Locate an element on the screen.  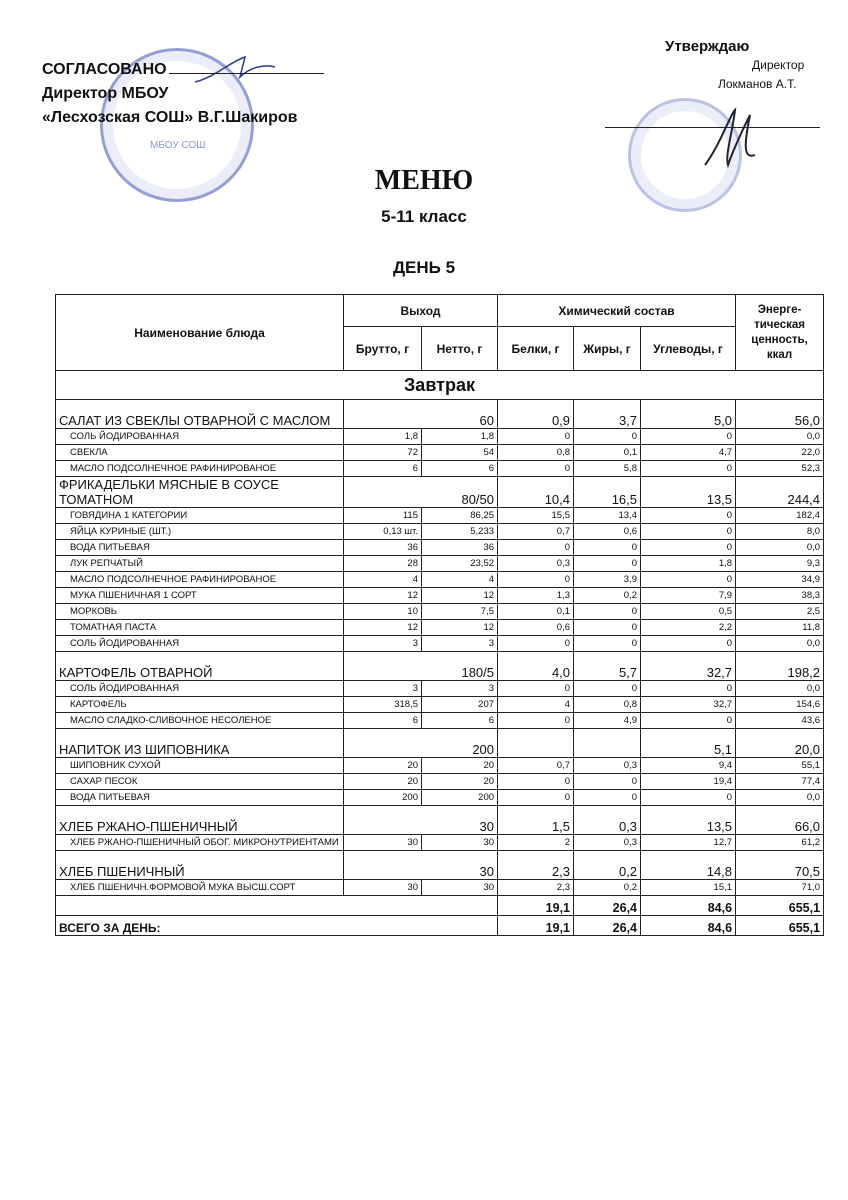
carbs: 0 is located at coordinates (688, 720).